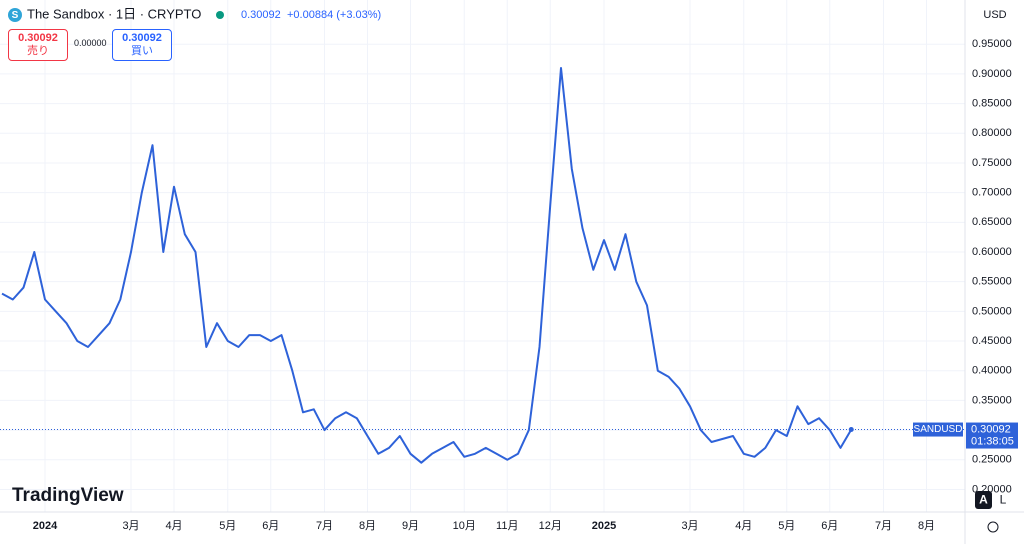 The image size is (1024, 544). Describe the element at coordinates (261, 15) in the screenshot. I see `header-price: 0.30092` at that location.